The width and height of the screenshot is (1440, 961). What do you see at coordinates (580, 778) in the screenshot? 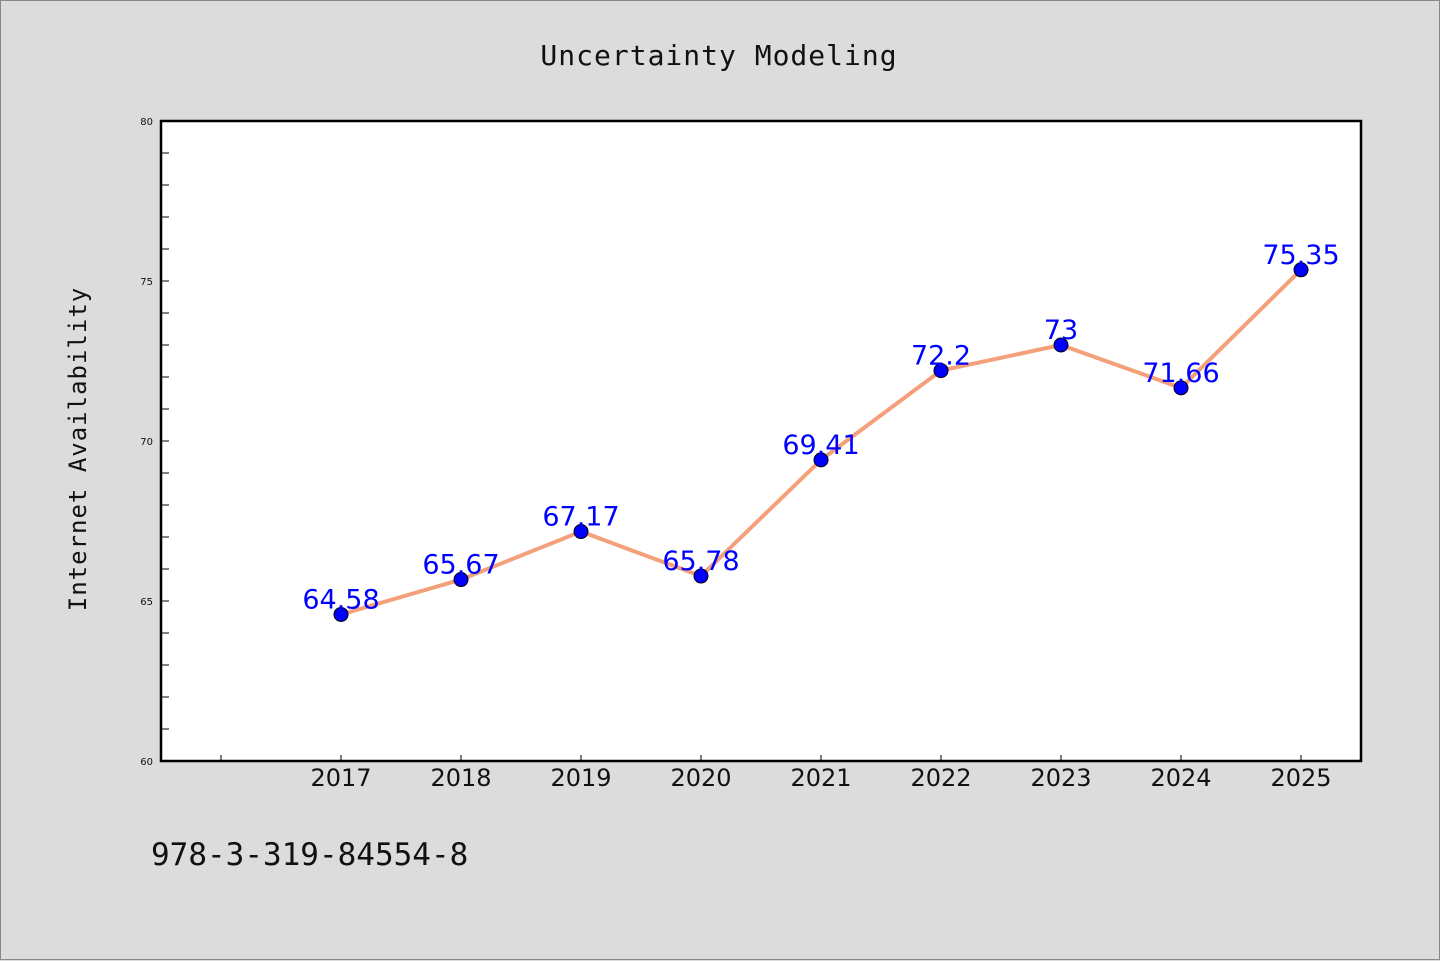
I see `x-tick-label: 2019` at bounding box center [580, 778].